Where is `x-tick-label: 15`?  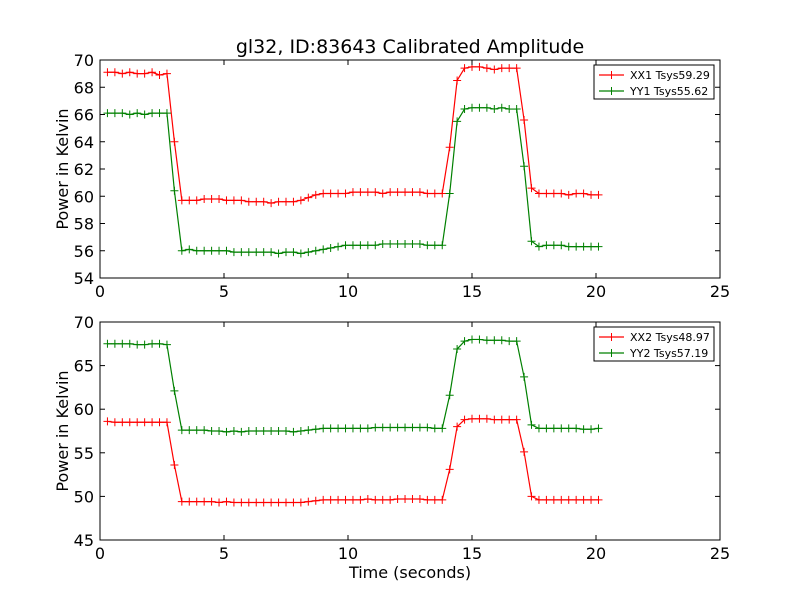 x-tick-label: 15 is located at coordinates (472, 553).